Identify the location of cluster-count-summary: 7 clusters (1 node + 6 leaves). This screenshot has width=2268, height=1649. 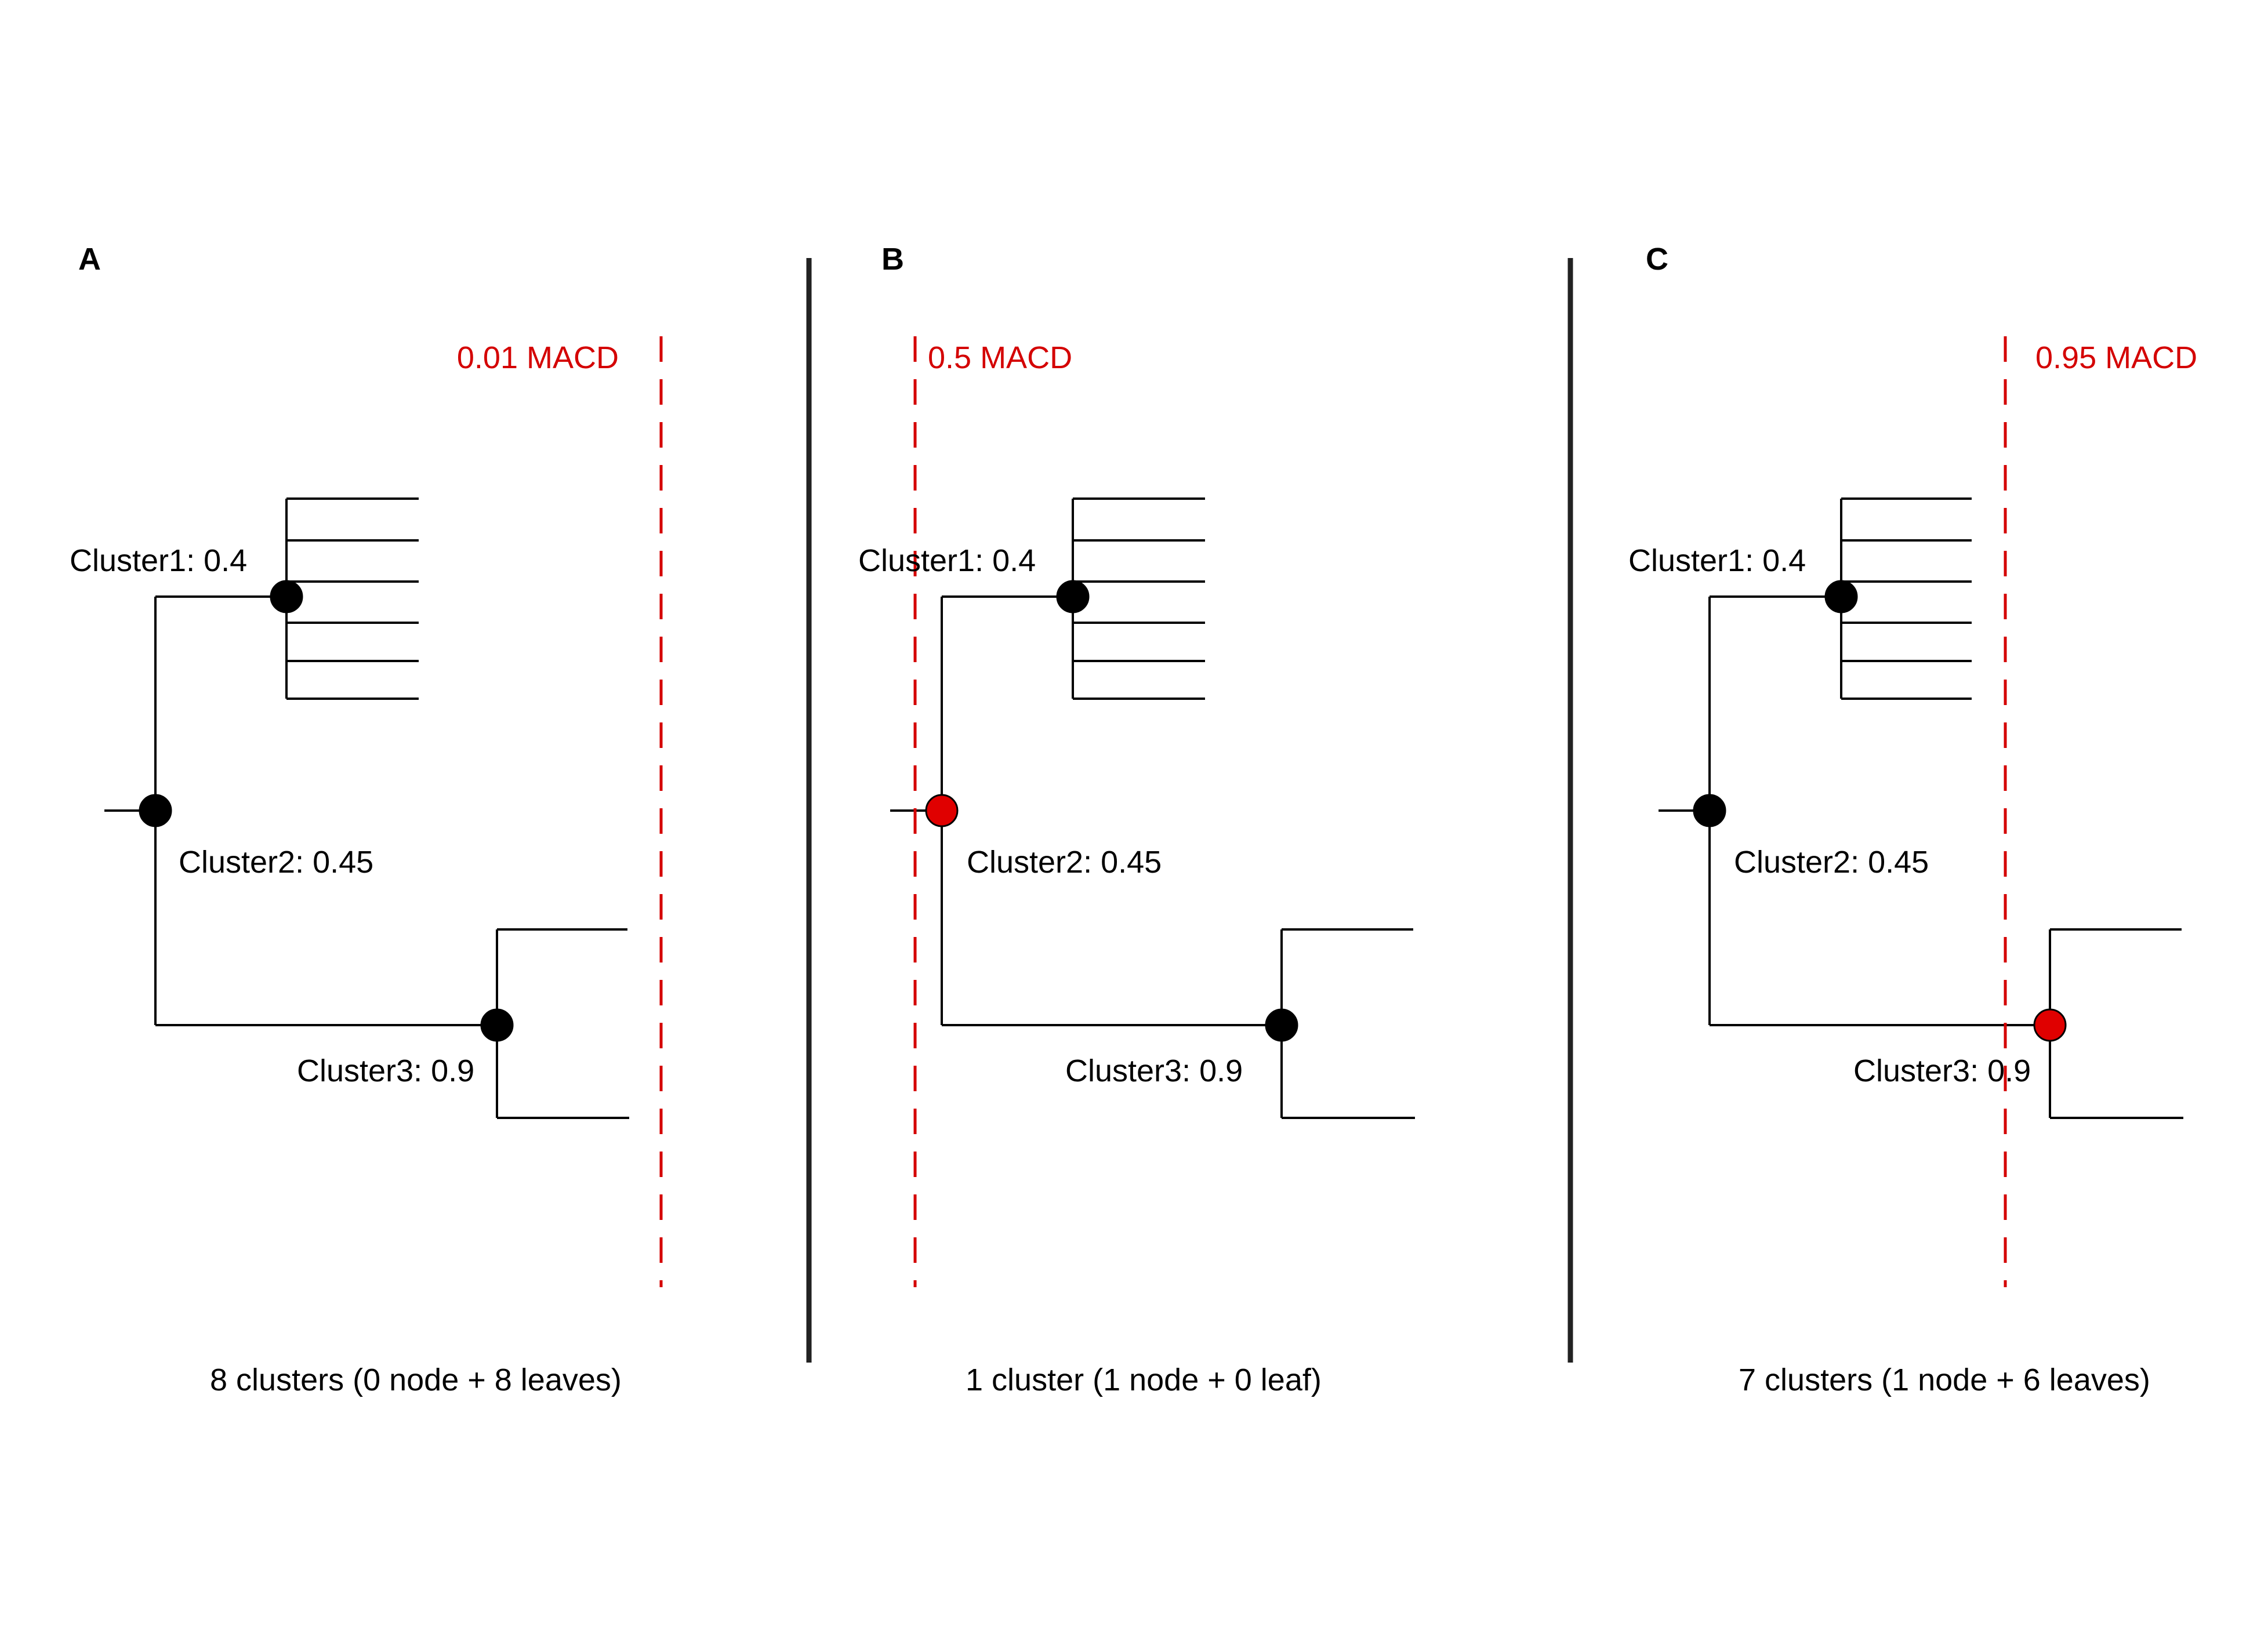
(1944, 1380).